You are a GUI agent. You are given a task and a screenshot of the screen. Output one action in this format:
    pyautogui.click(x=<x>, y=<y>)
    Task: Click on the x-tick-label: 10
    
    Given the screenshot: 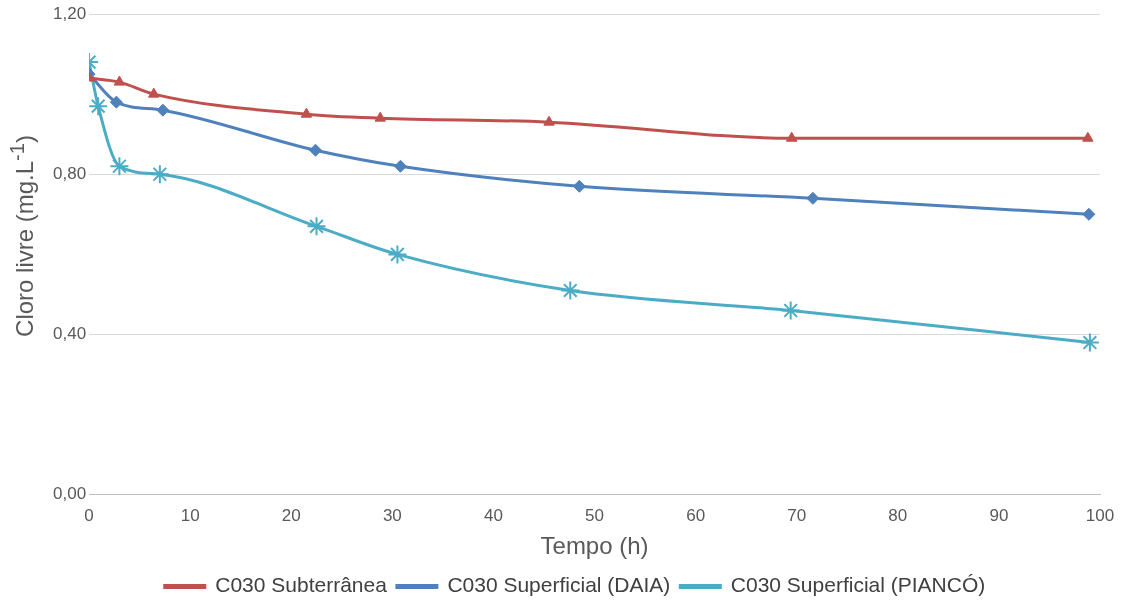 What is the action you would take?
    pyautogui.click(x=190, y=515)
    